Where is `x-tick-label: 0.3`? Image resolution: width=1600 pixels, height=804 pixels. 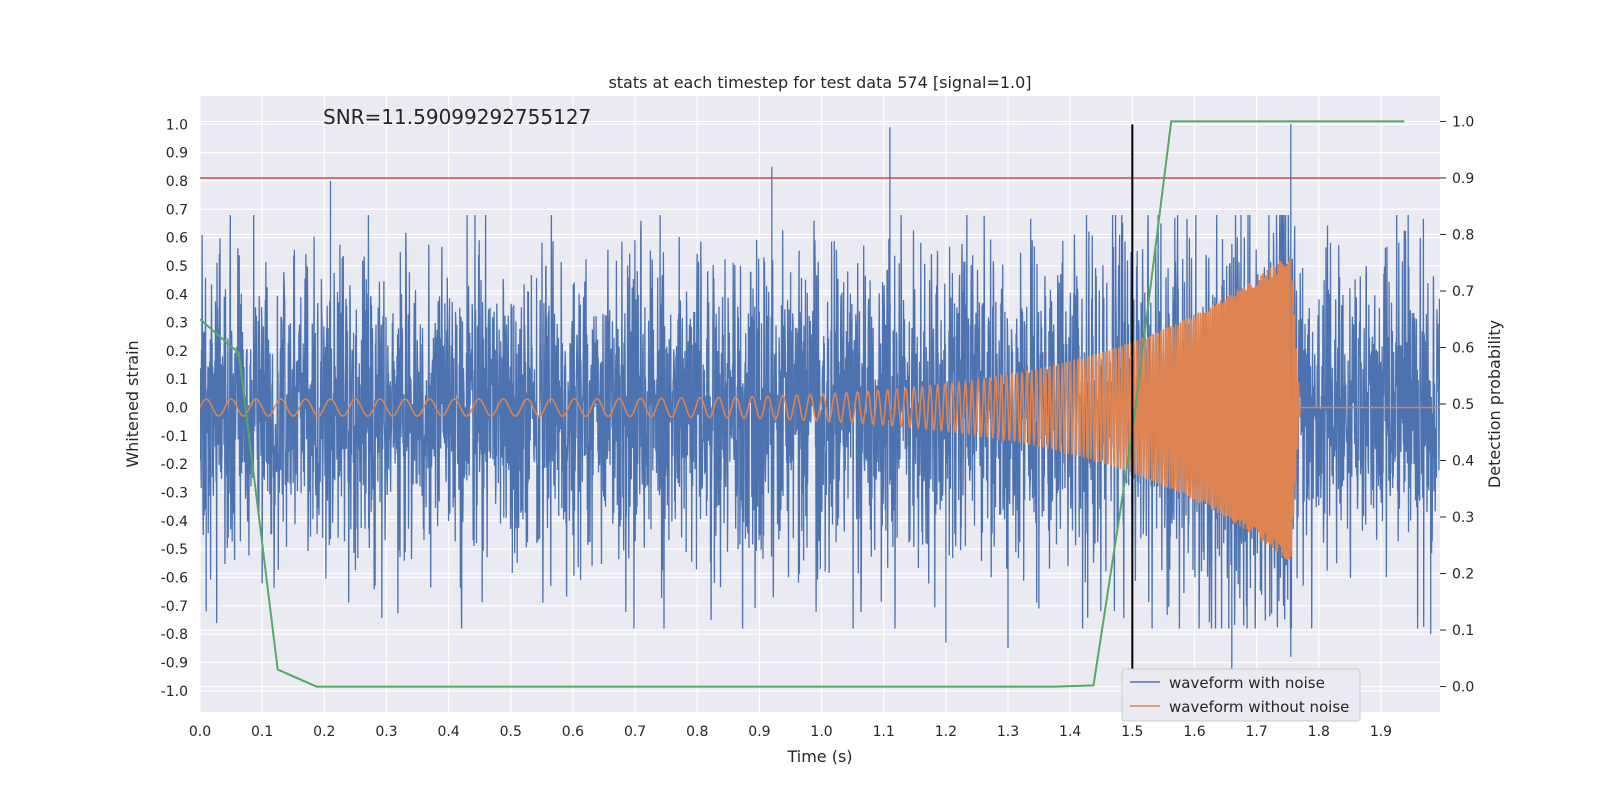 x-tick-label: 0.3 is located at coordinates (386, 732).